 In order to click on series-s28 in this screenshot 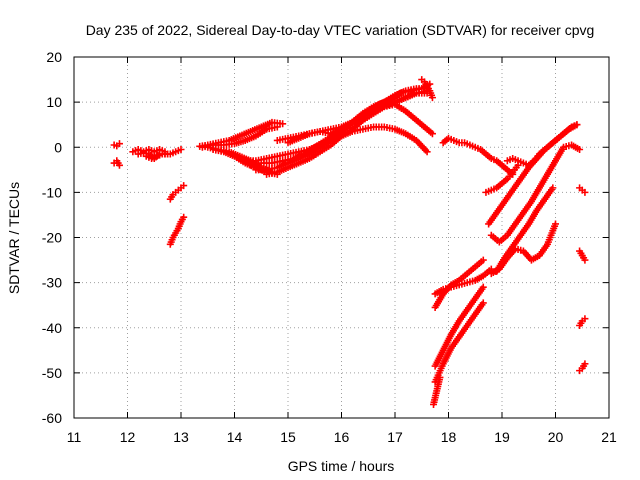, I will do `click(459, 326)`.